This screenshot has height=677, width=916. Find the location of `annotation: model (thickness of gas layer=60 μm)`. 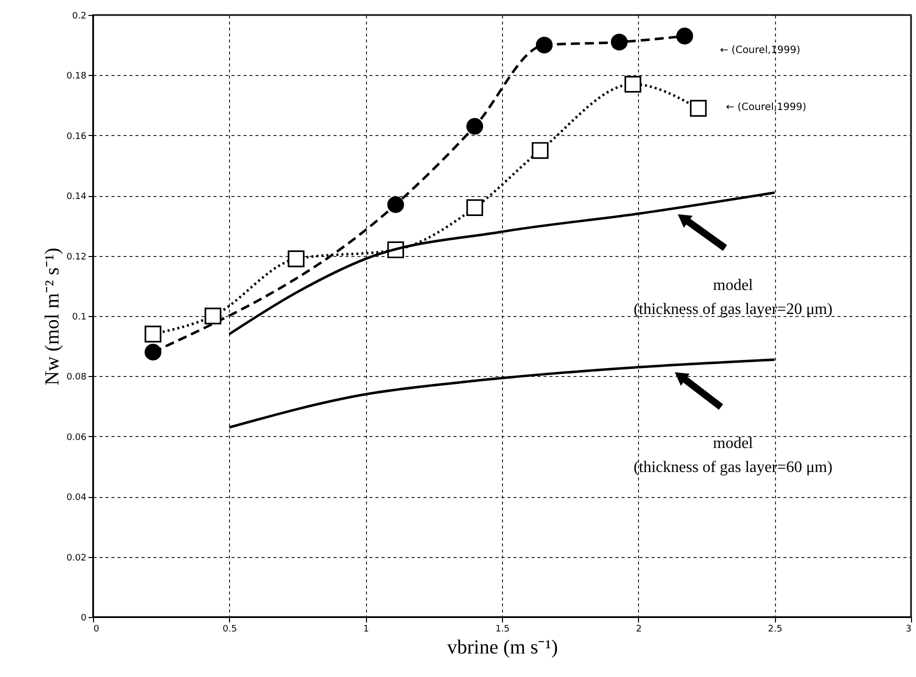

annotation: model (thickness of gas layer=60 μm) is located at coordinates (733, 455).